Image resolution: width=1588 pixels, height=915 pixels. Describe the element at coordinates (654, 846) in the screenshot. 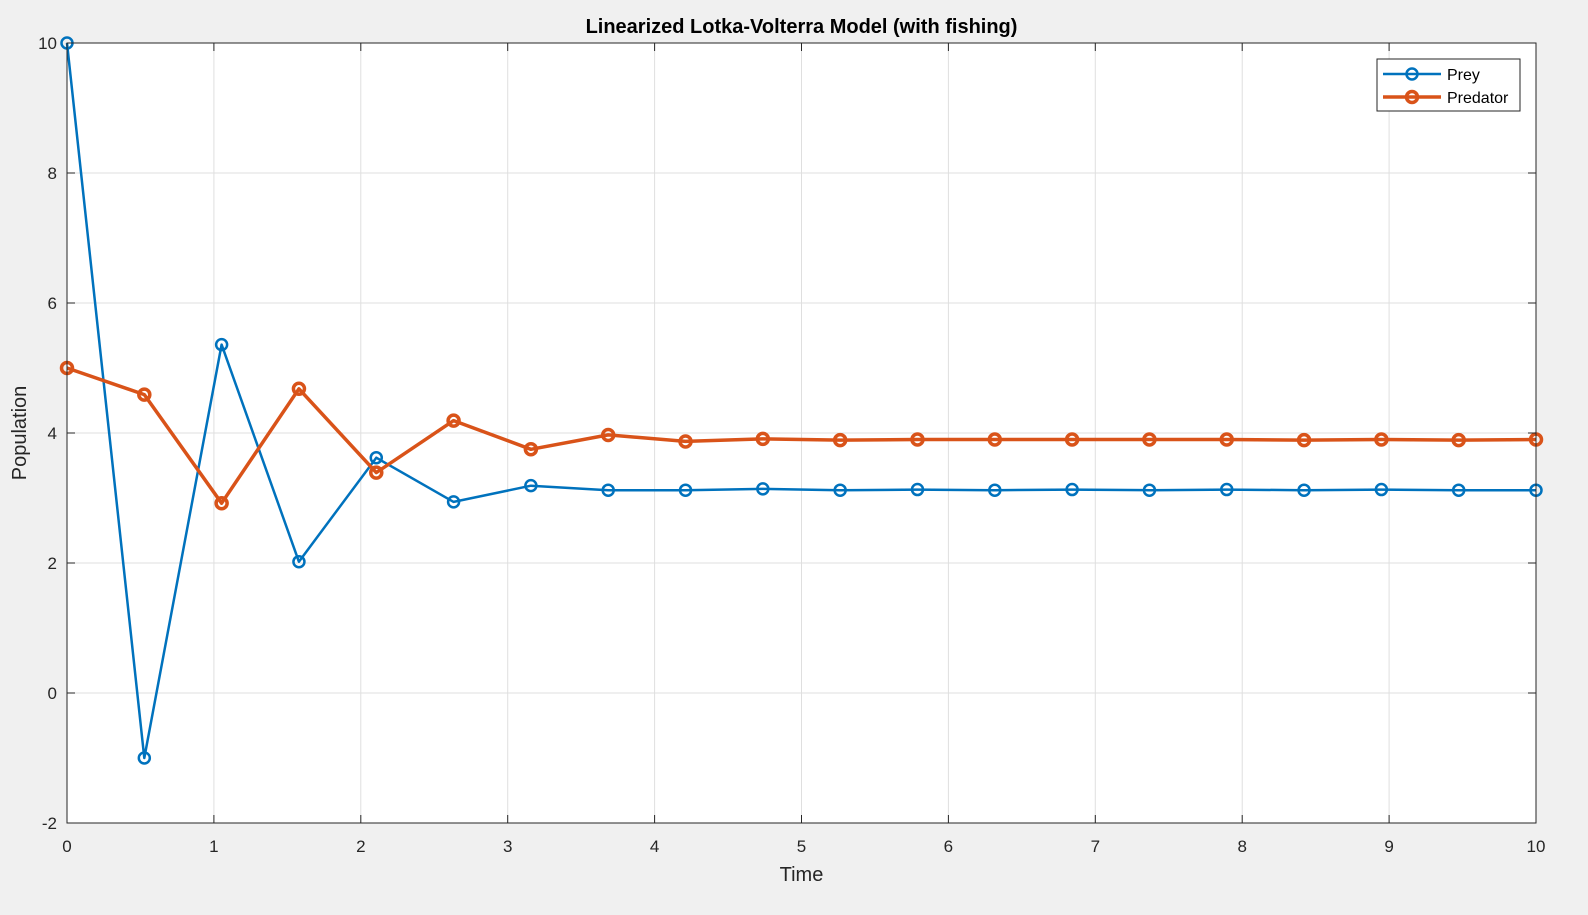

I see `x-tick-label: 4` at that location.